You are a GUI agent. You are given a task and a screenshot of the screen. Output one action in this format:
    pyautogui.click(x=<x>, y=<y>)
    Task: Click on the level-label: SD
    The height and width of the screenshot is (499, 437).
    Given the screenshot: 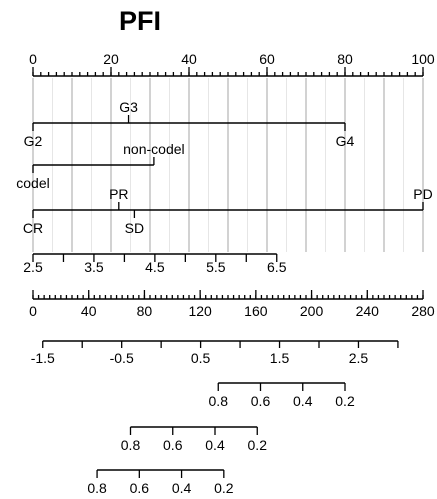 What is the action you would take?
    pyautogui.click(x=134, y=228)
    